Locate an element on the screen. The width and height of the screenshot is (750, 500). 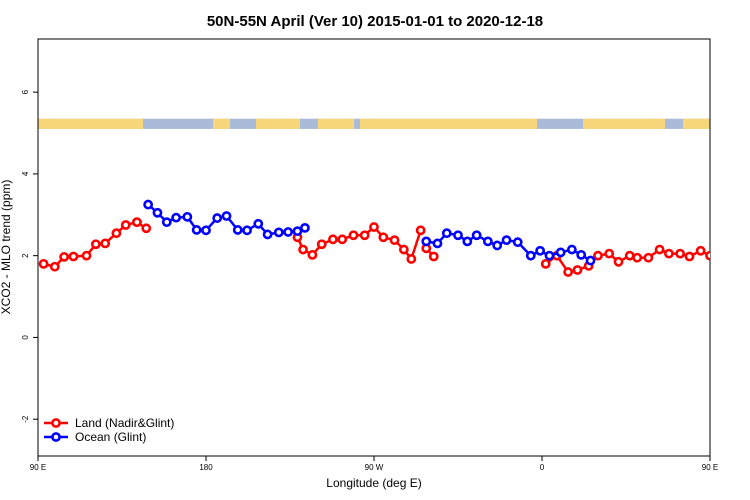
y-tick-label: 4 is located at coordinates (25, 173).